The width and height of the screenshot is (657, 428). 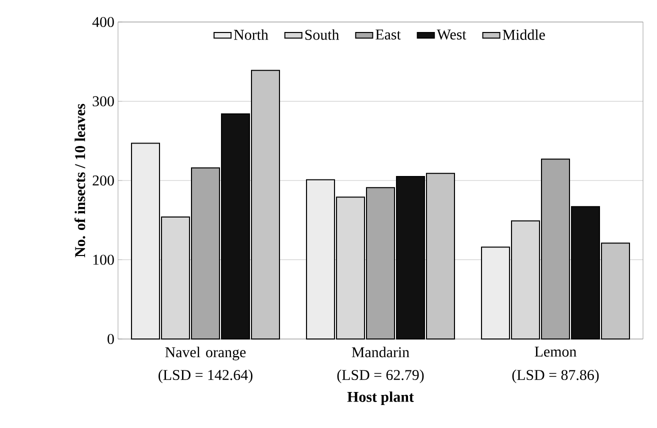 I want to click on y-tick-label: 300, so click(x=103, y=101).